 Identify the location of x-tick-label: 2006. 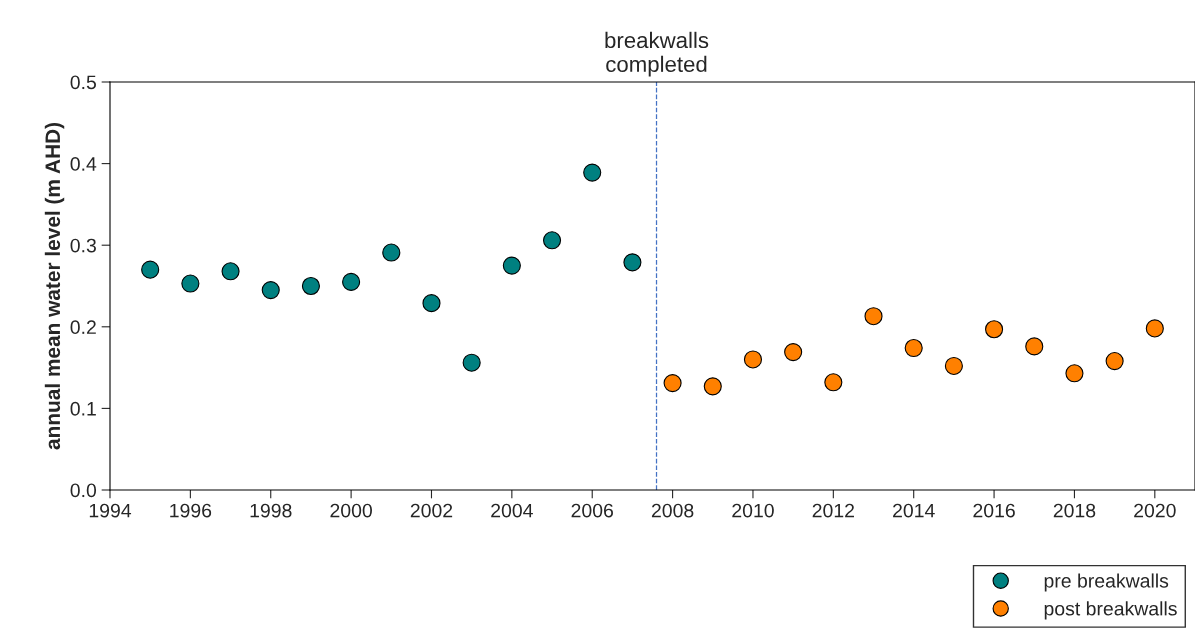
(592, 510).